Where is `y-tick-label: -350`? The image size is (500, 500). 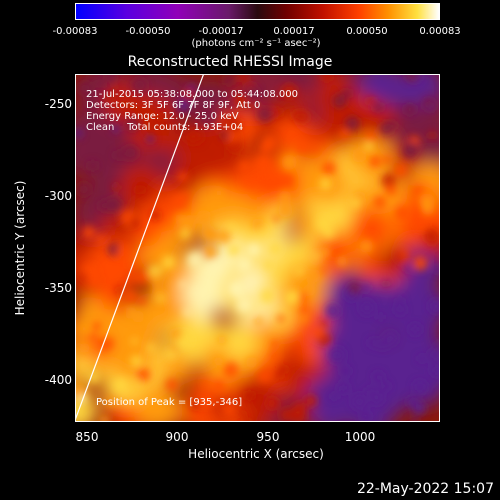 y-tick-label: -350 is located at coordinates (58, 288).